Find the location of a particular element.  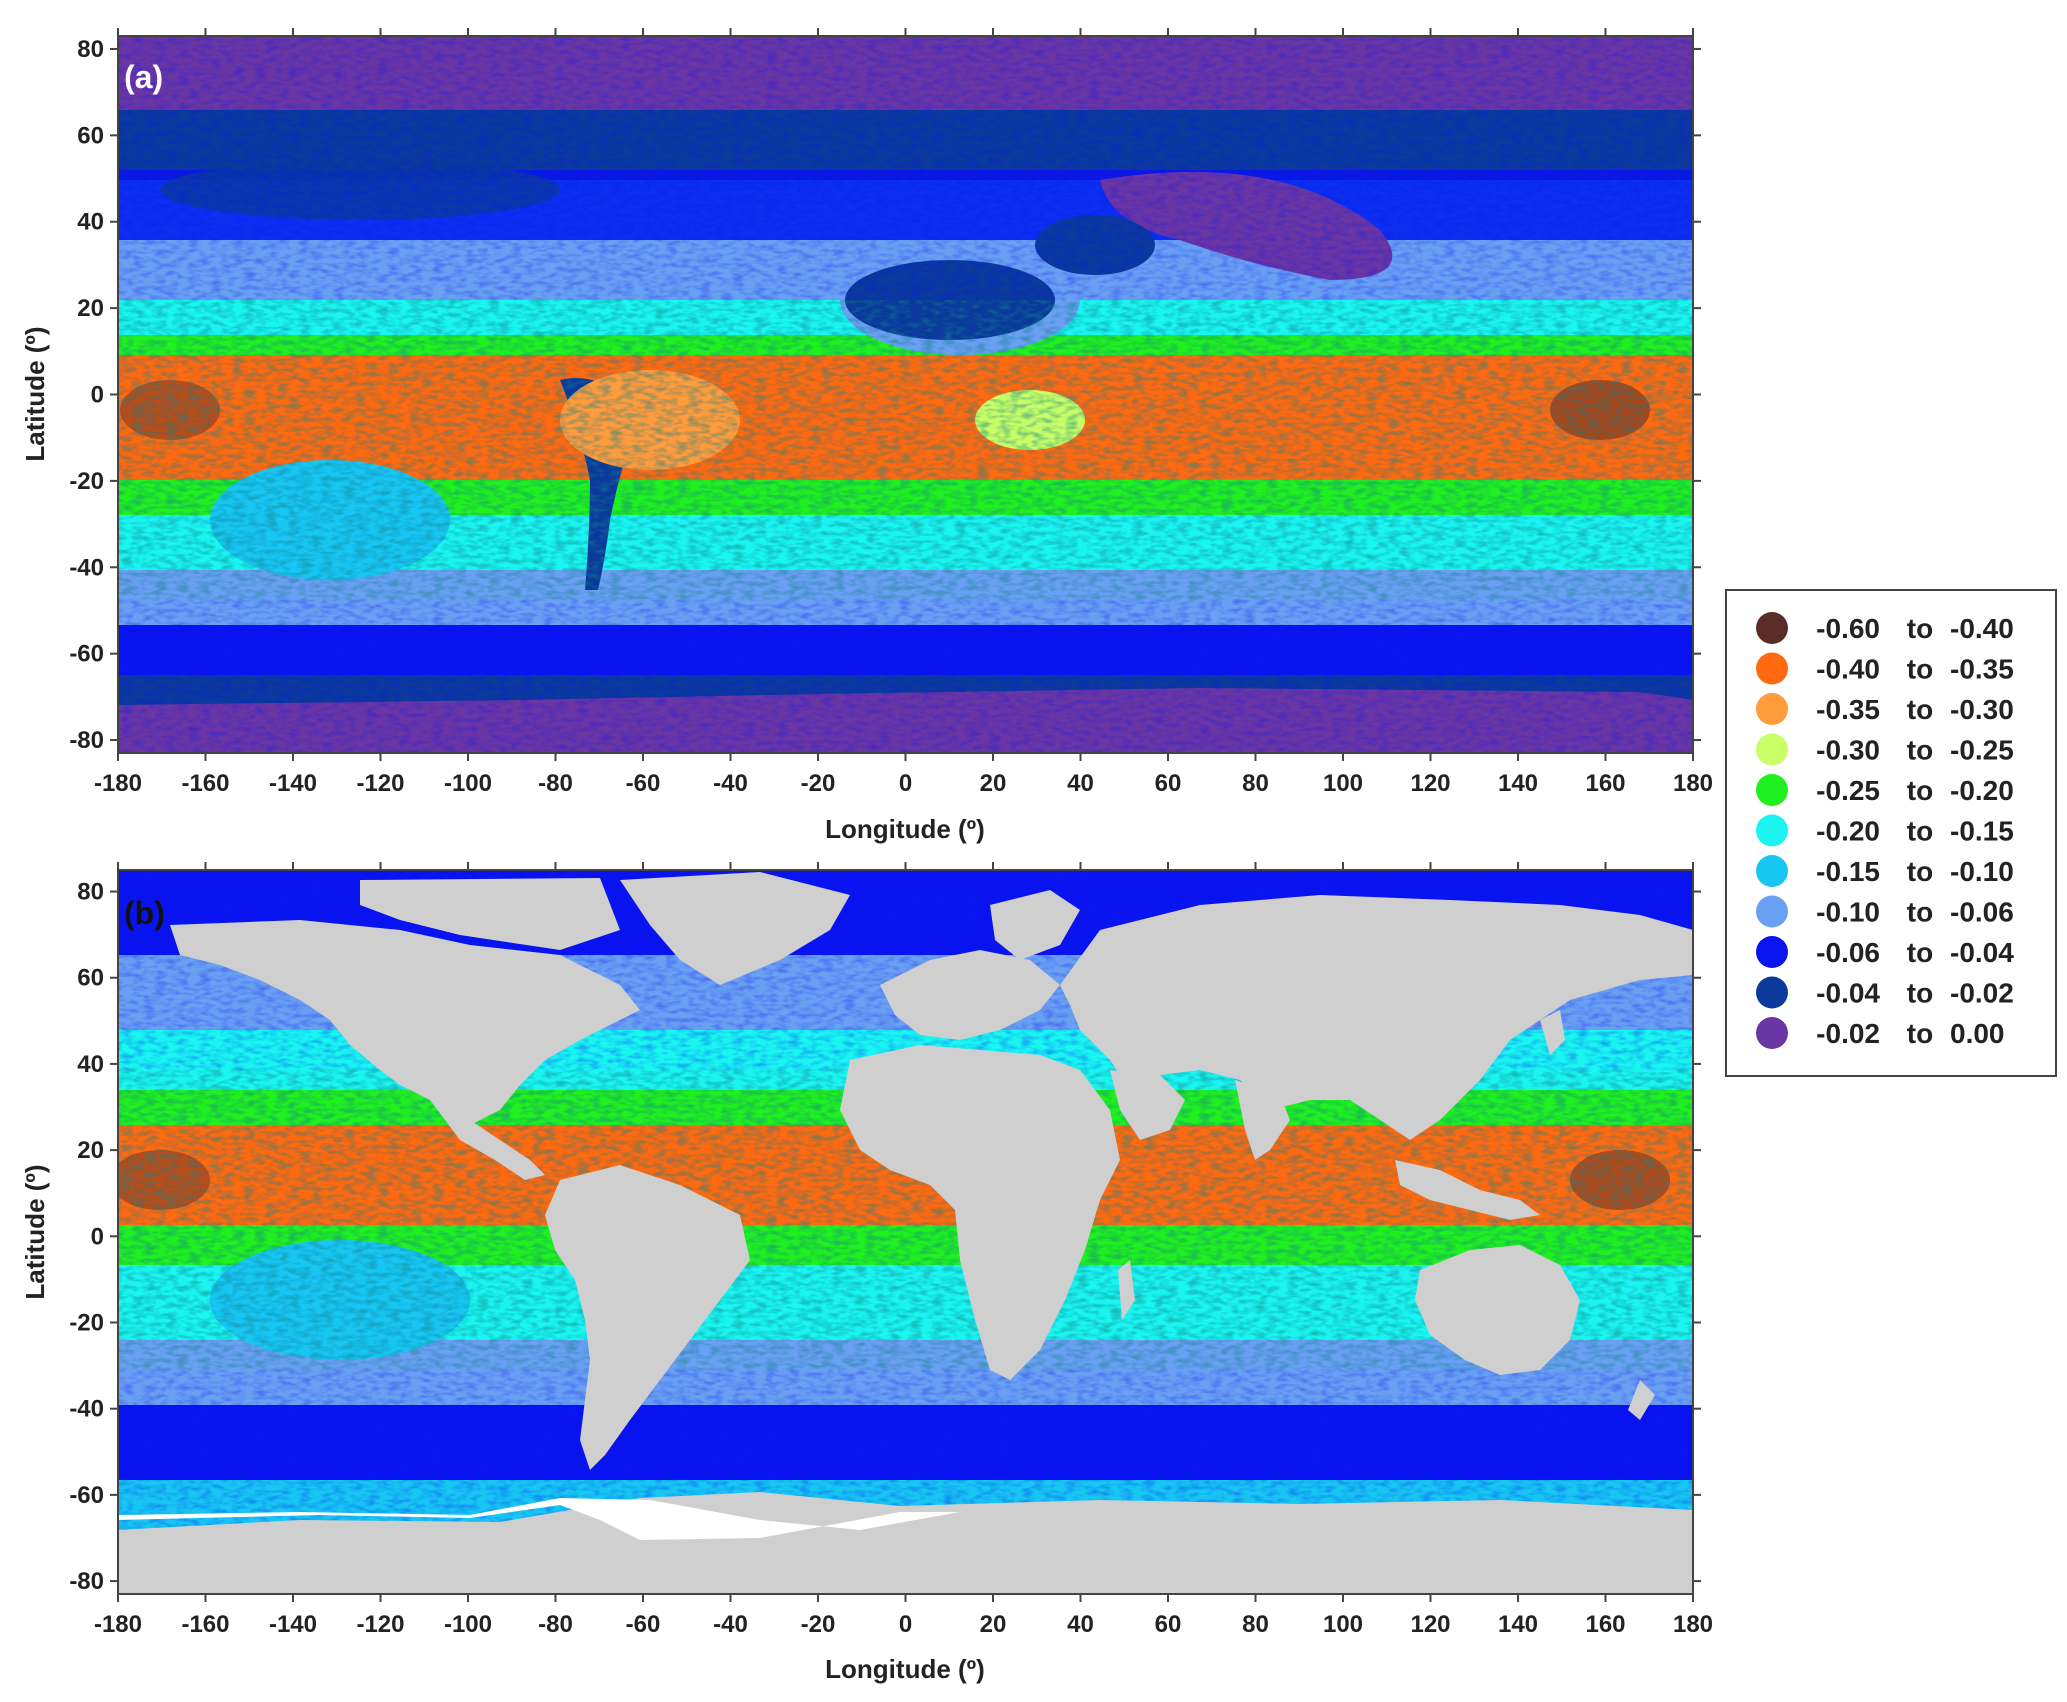

legend-to: -0.25 is located at coordinates (1982, 750).